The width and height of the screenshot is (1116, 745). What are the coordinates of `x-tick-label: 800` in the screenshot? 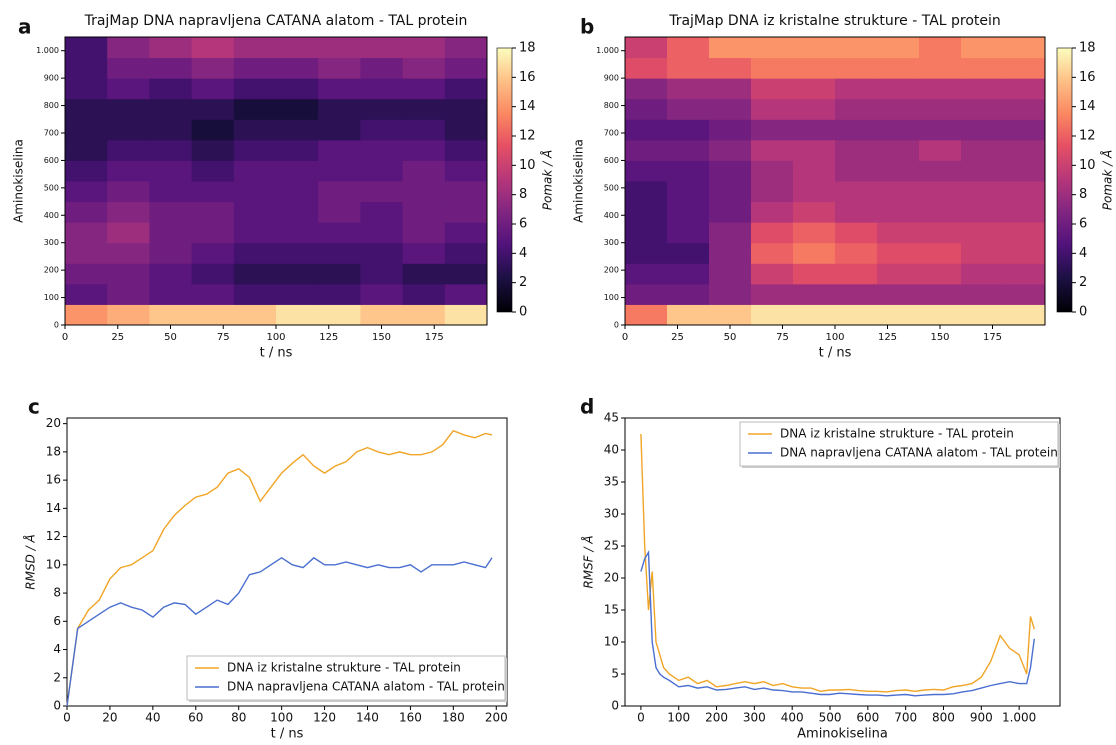 It's located at (943, 718).